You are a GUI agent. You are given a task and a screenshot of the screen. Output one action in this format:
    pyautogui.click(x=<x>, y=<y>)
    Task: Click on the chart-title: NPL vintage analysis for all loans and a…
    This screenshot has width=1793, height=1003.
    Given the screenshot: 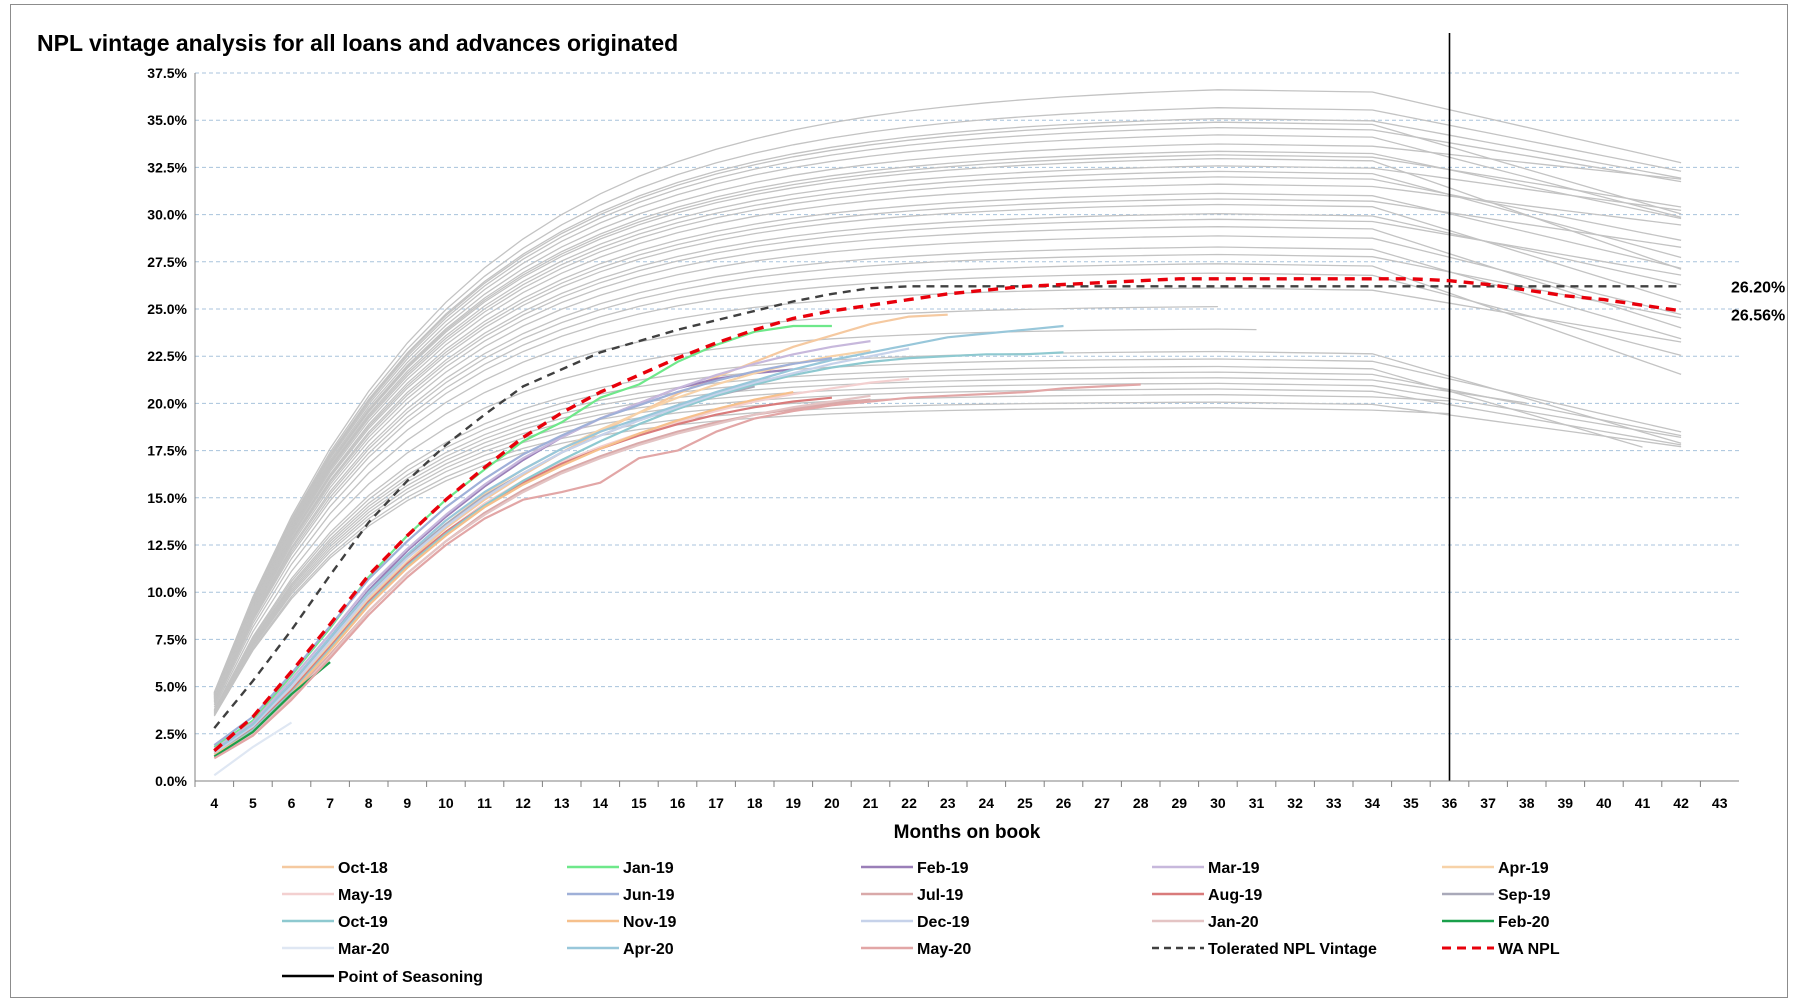 What is the action you would take?
    pyautogui.click(x=357, y=43)
    